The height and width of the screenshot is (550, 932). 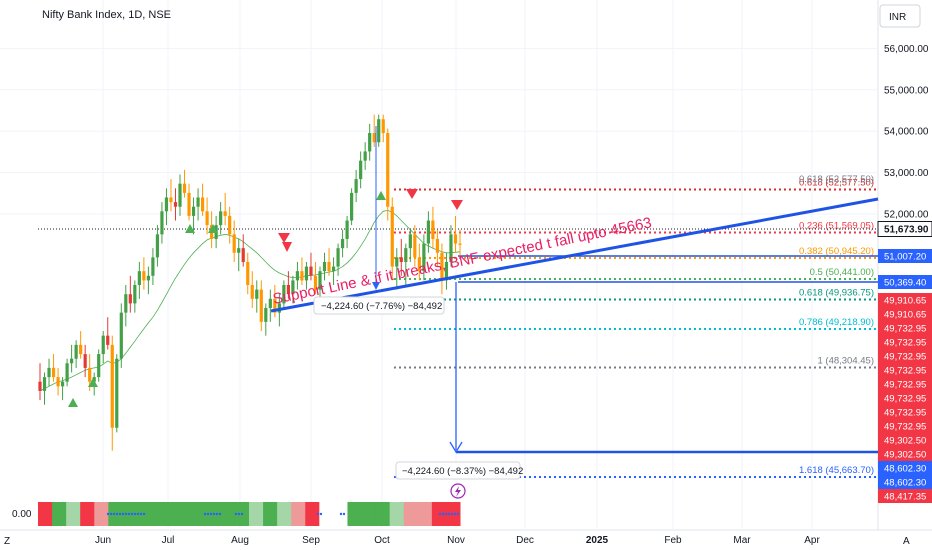 I want to click on last-price-tag: 51,673.90, so click(x=904, y=229).